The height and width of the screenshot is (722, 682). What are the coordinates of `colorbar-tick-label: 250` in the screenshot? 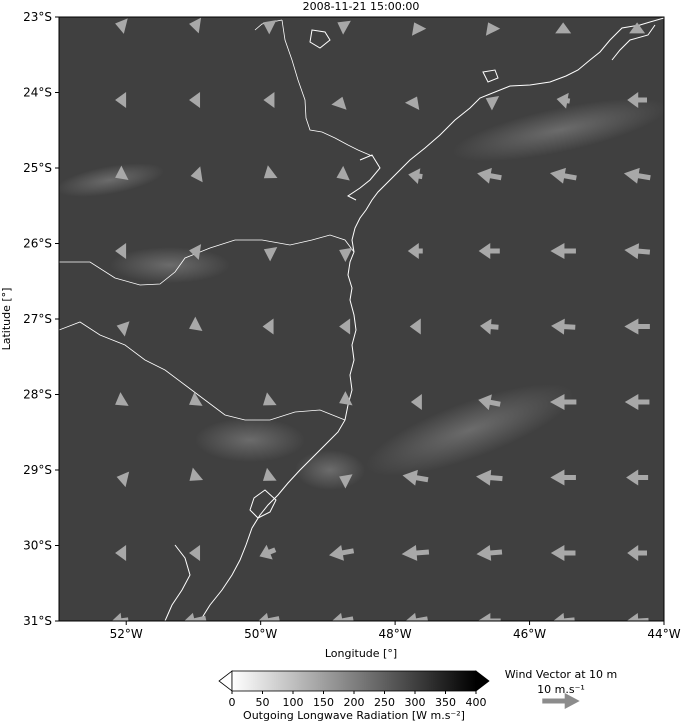 It's located at (384, 702).